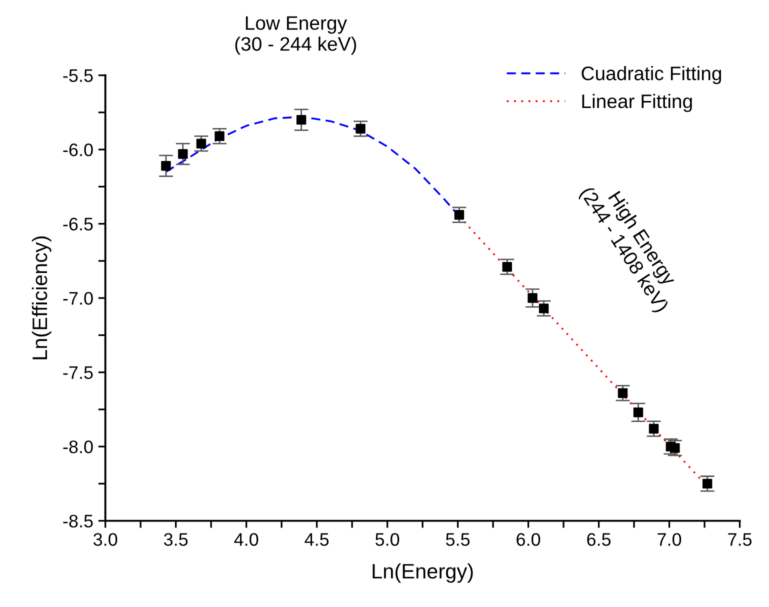  I want to click on legend-label: Linear Fitting, so click(637, 103).